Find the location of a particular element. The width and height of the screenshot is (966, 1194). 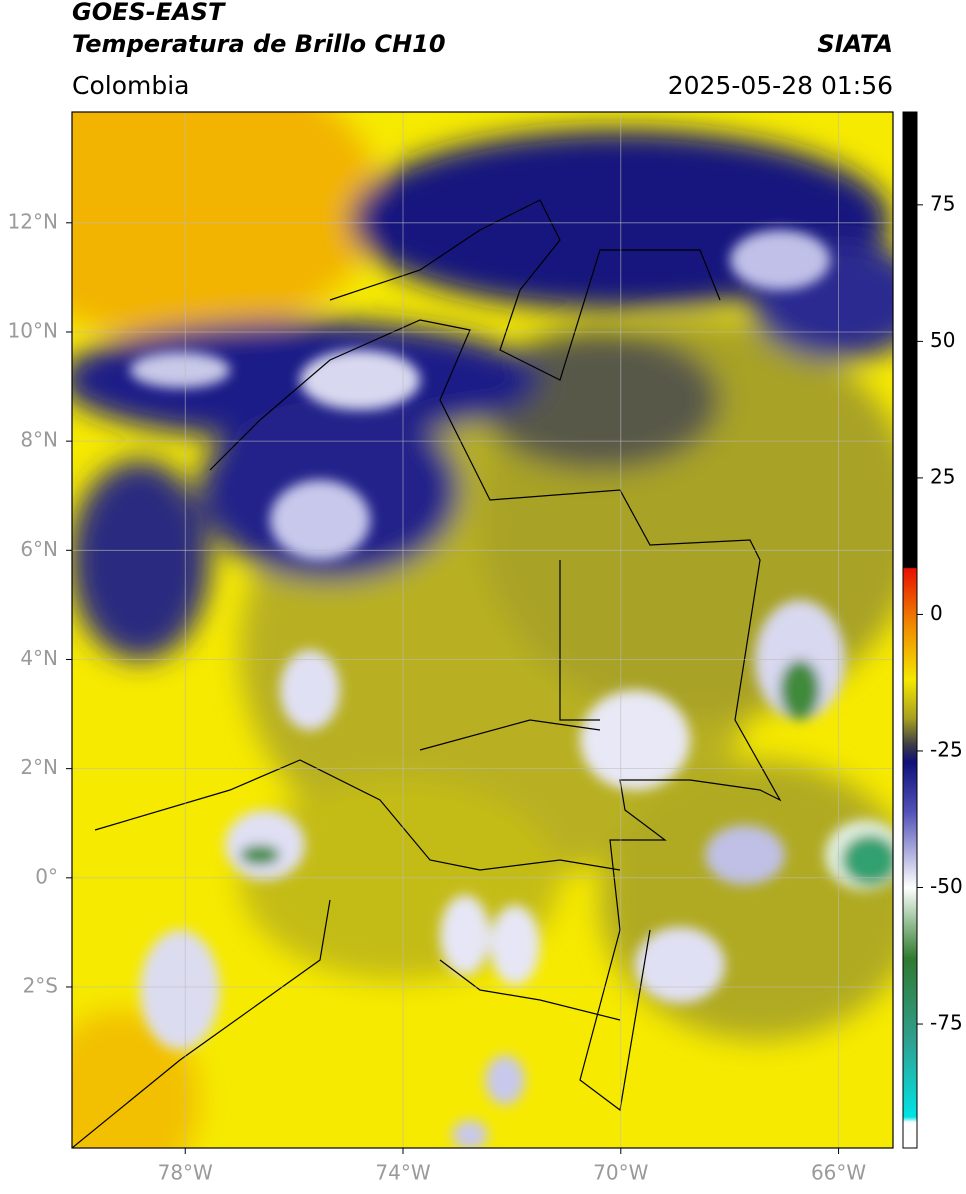

title: GOES-EAST is located at coordinates (149, 13).